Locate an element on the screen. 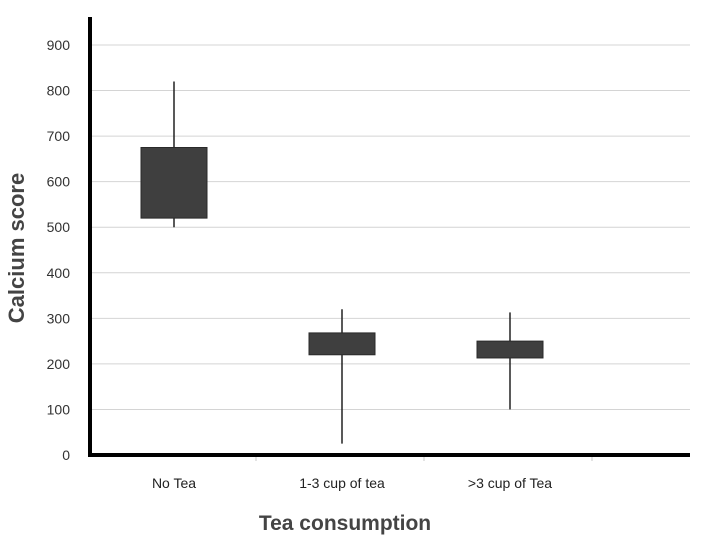  y-tick-label: 700 is located at coordinates (59, 136).